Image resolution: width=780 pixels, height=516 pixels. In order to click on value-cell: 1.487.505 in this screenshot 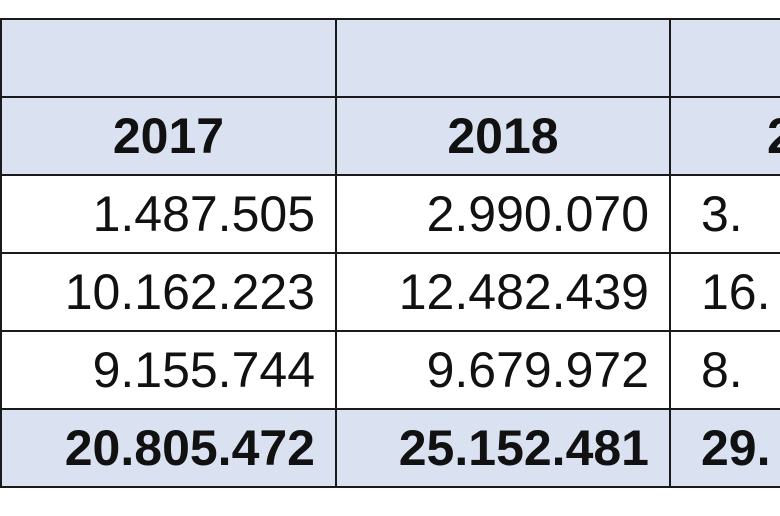, I will do `click(168, 214)`.